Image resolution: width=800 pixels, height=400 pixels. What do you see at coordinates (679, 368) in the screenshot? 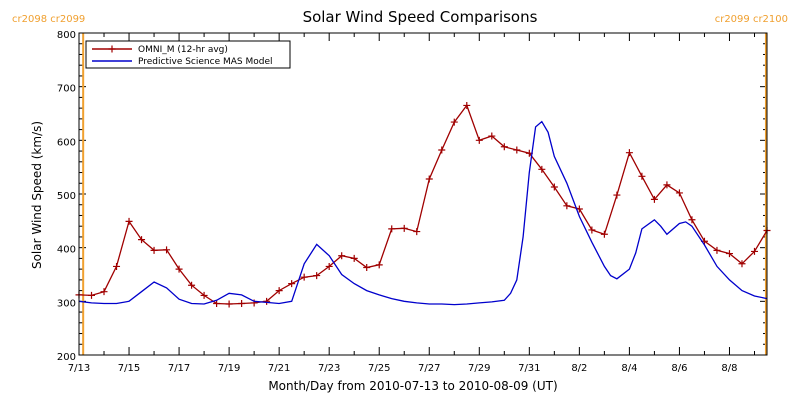
I see `x-tick-label: 8/6` at bounding box center [679, 368].